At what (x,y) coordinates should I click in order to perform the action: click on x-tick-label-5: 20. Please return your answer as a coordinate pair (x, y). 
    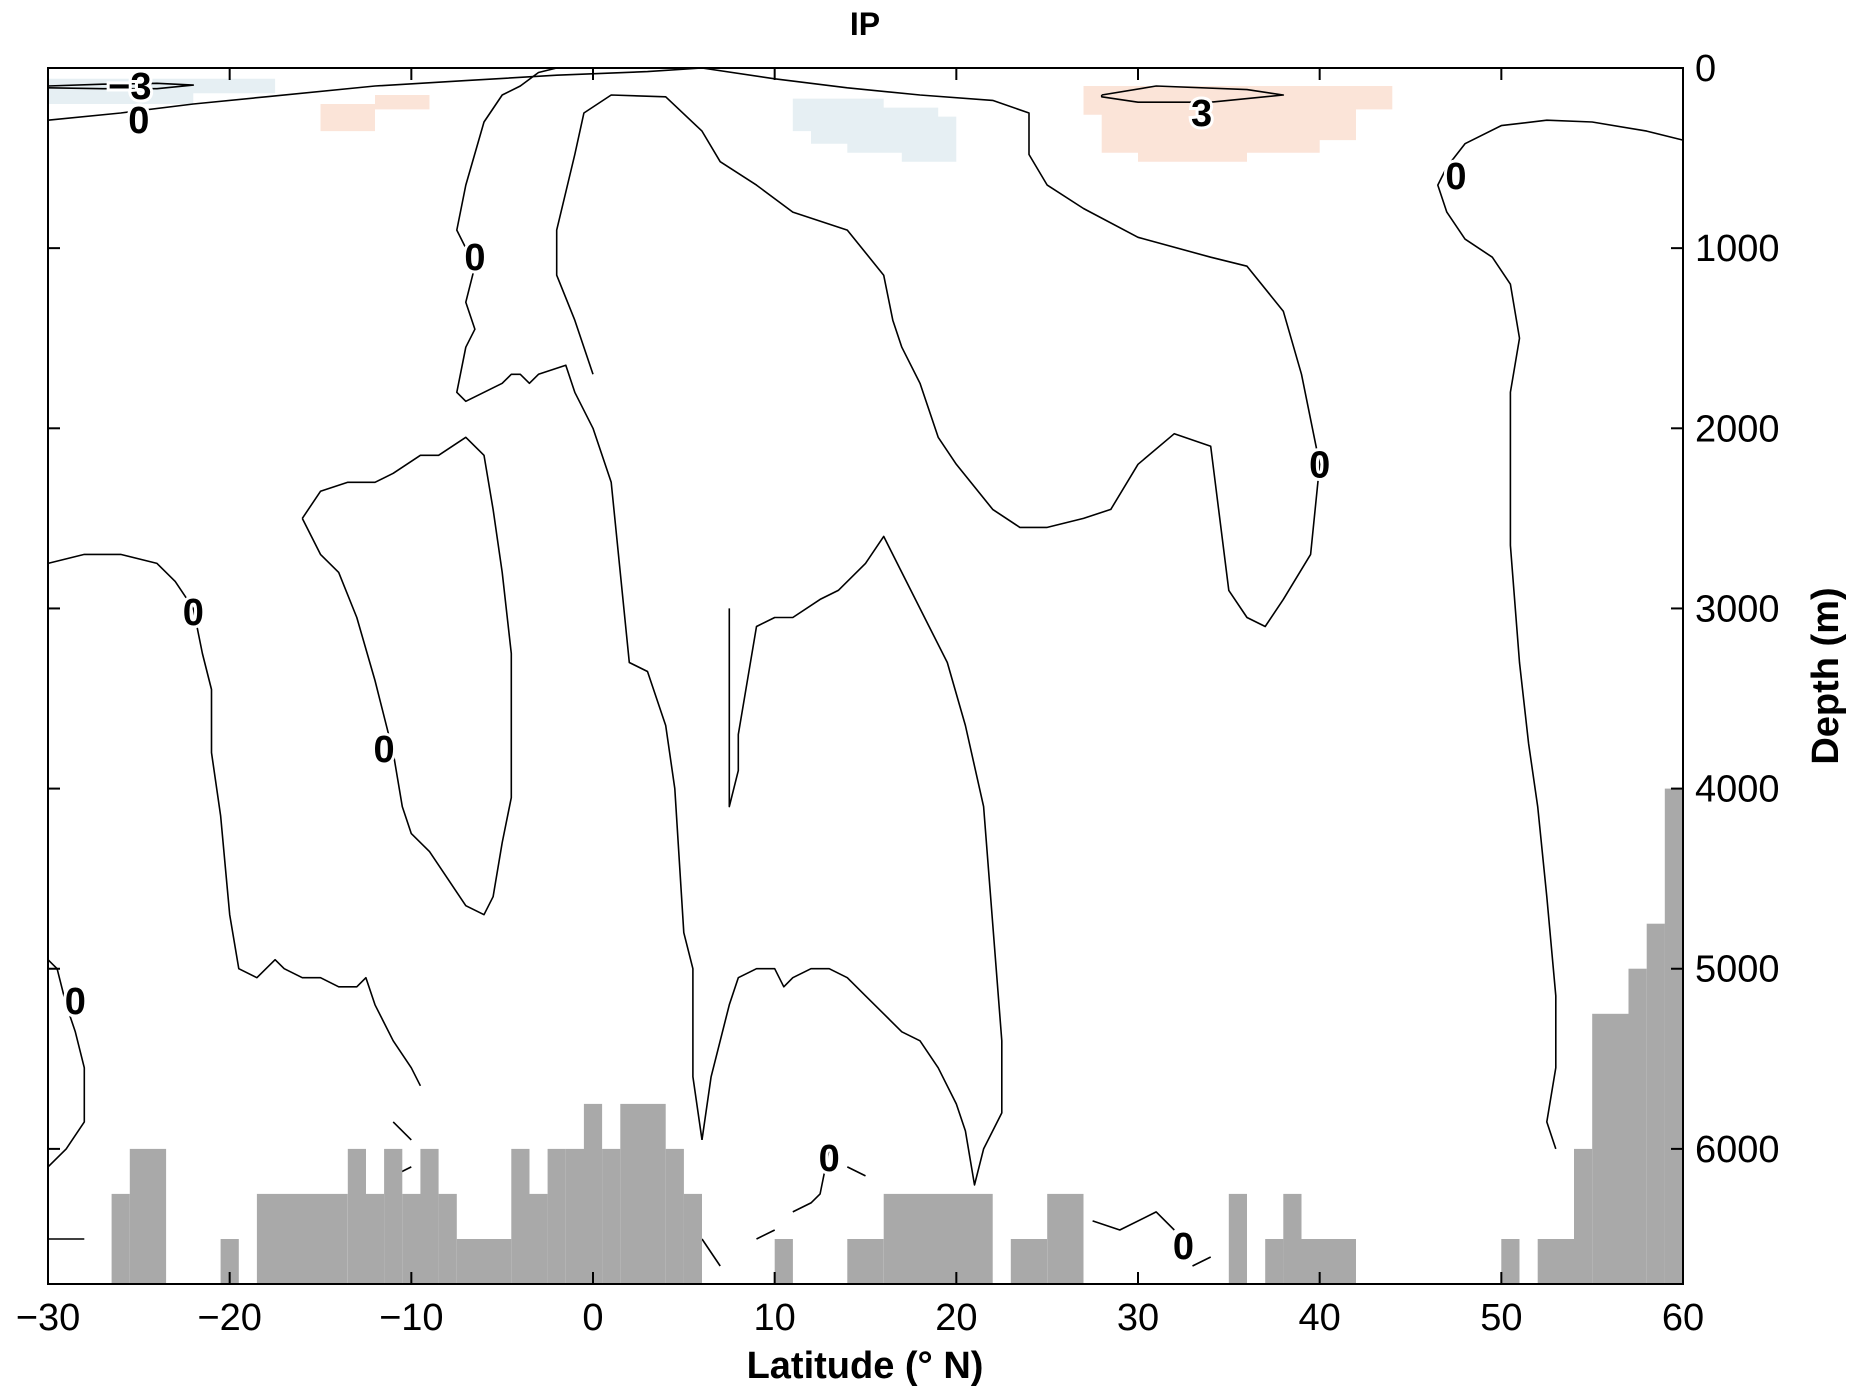
    Looking at the image, I should click on (956, 1318).